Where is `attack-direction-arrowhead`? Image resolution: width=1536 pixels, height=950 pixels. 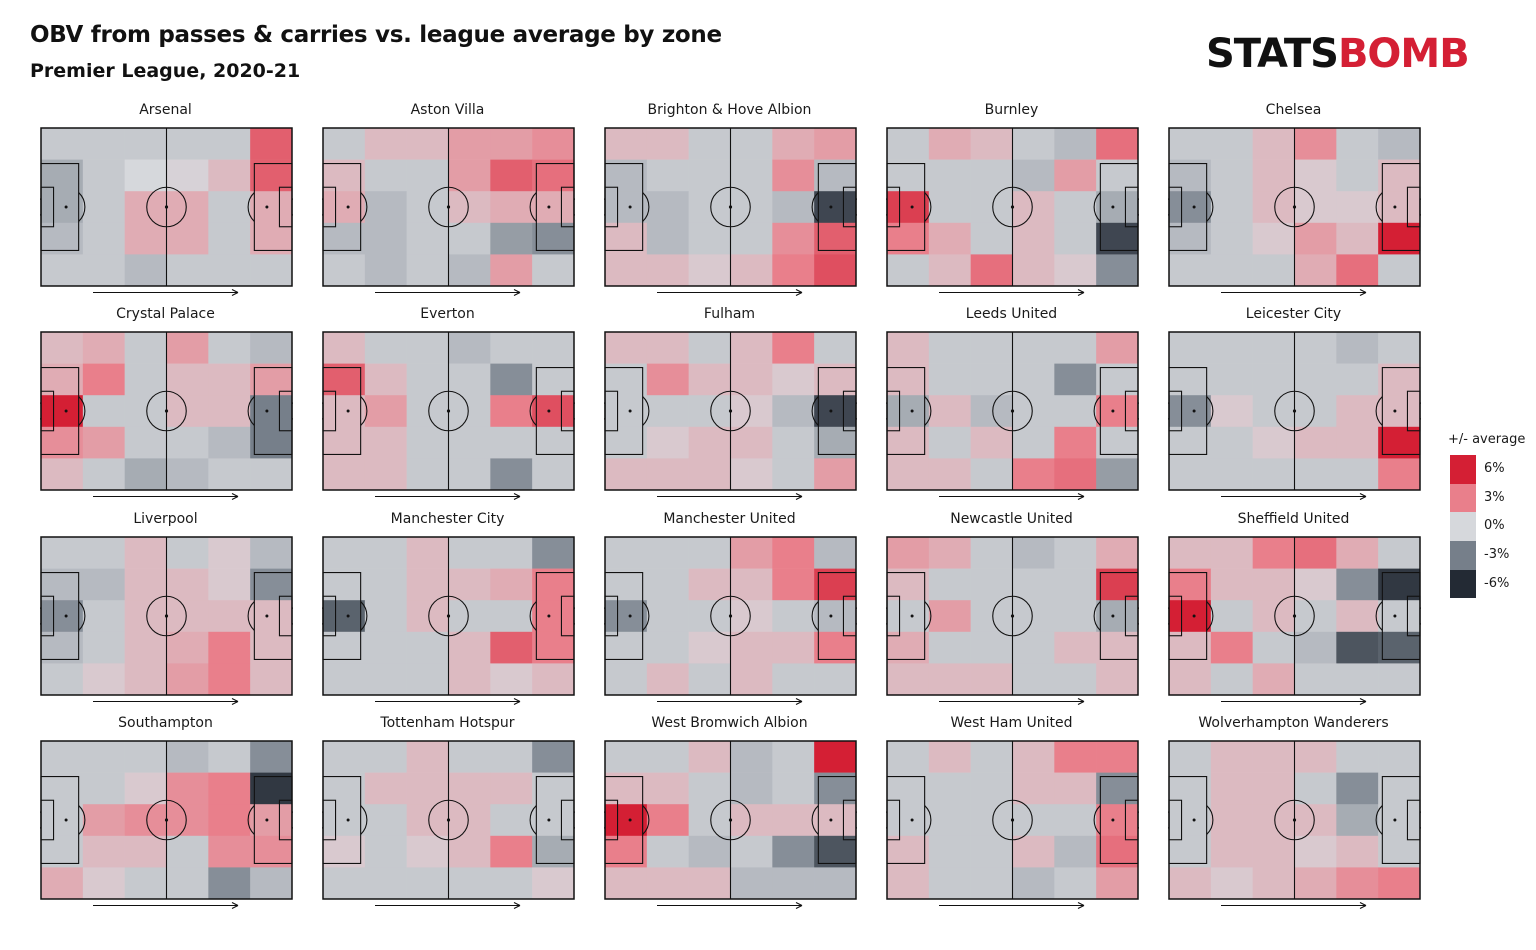 attack-direction-arrowhead is located at coordinates (1363, 701).